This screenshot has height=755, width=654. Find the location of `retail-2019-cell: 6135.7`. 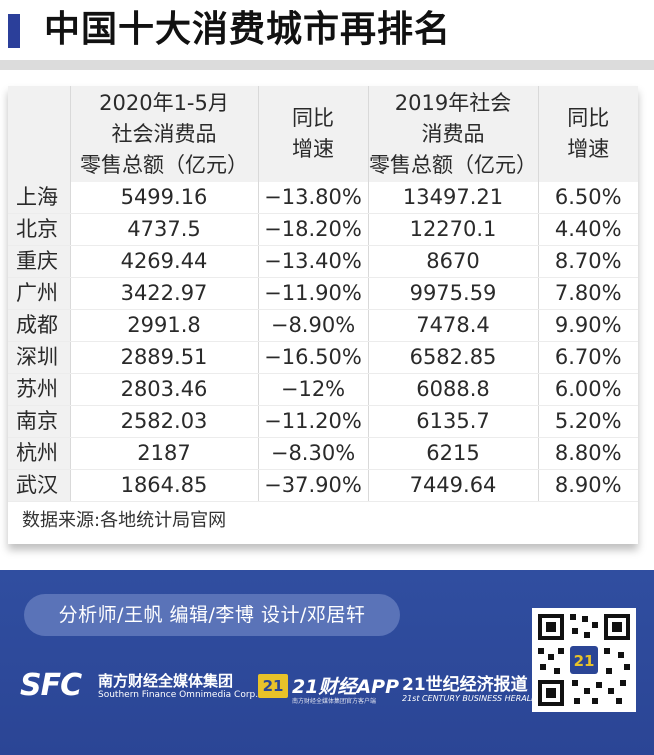

retail-2019-cell: 6135.7 is located at coordinates (453, 421).